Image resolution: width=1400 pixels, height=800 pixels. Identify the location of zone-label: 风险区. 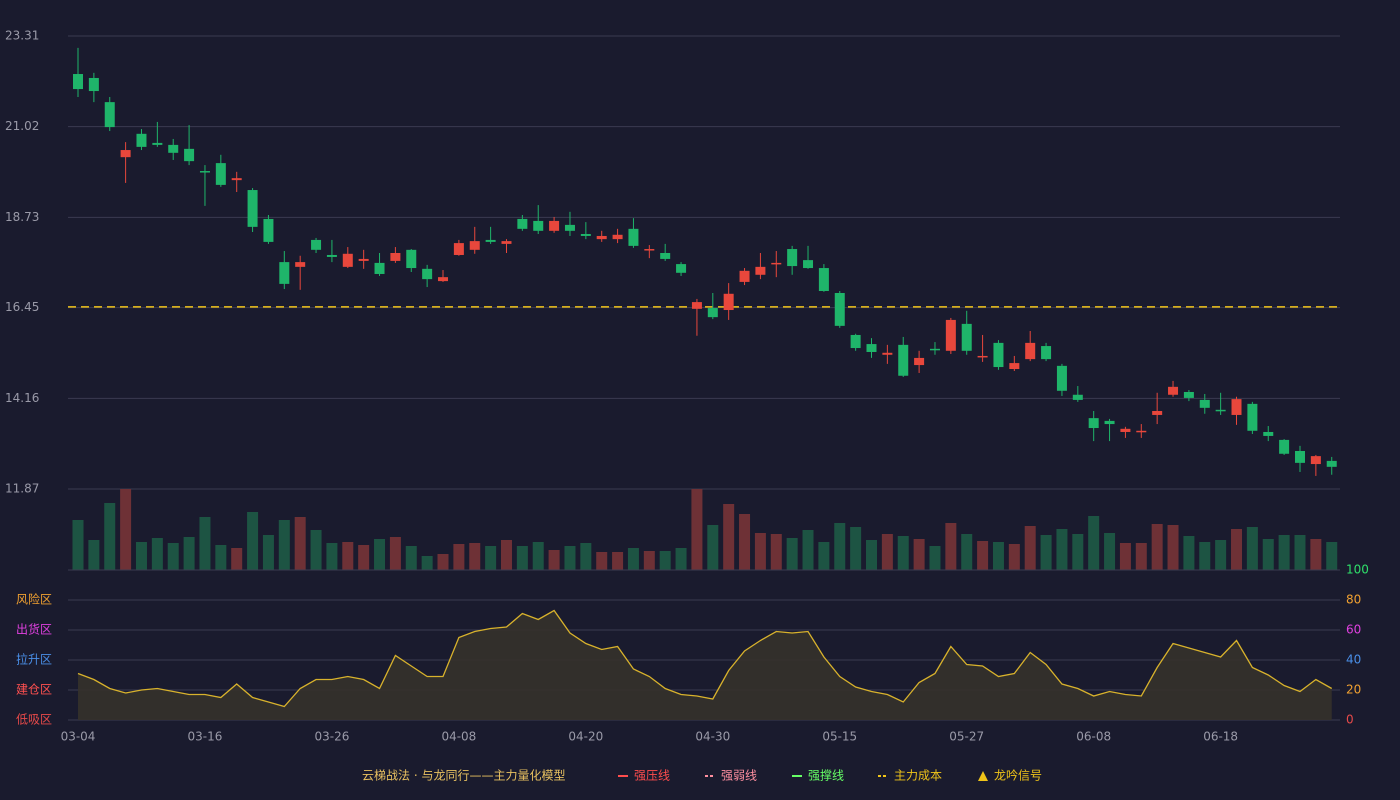
(34, 599).